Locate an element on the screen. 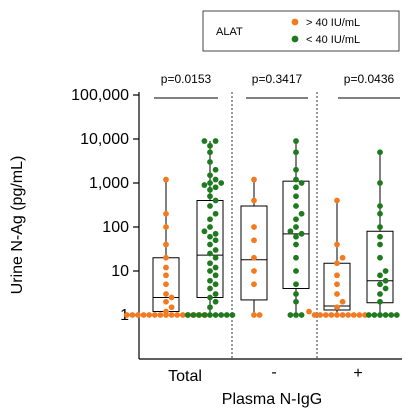 The height and width of the screenshot is (411, 406). x-group-label-total: Total is located at coordinates (185, 376).